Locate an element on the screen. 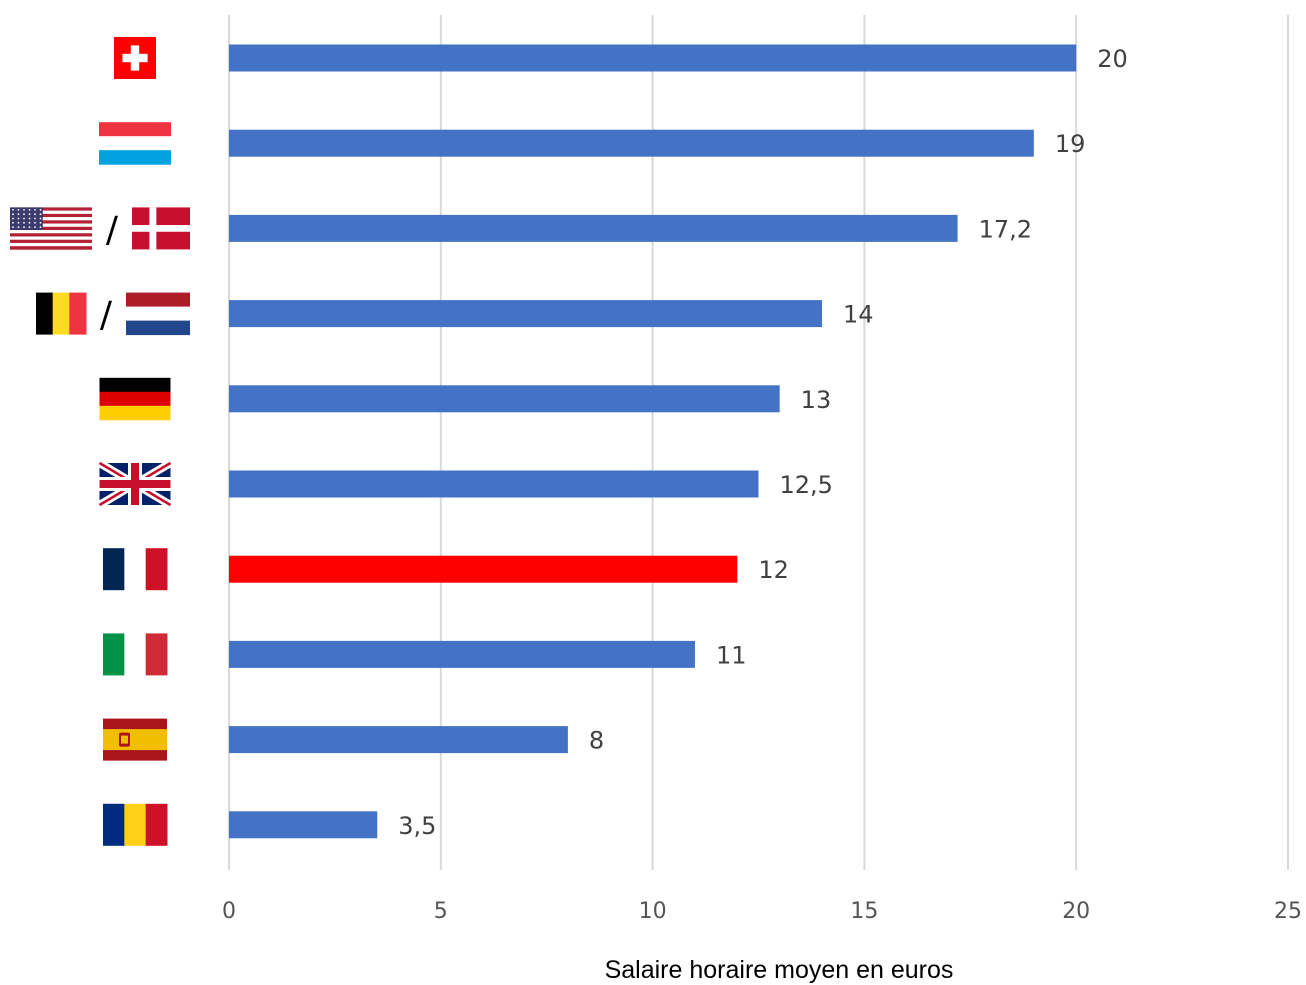 Image resolution: width=1306 pixels, height=985 pixels. x-tick-label: 20 is located at coordinates (1076, 911).